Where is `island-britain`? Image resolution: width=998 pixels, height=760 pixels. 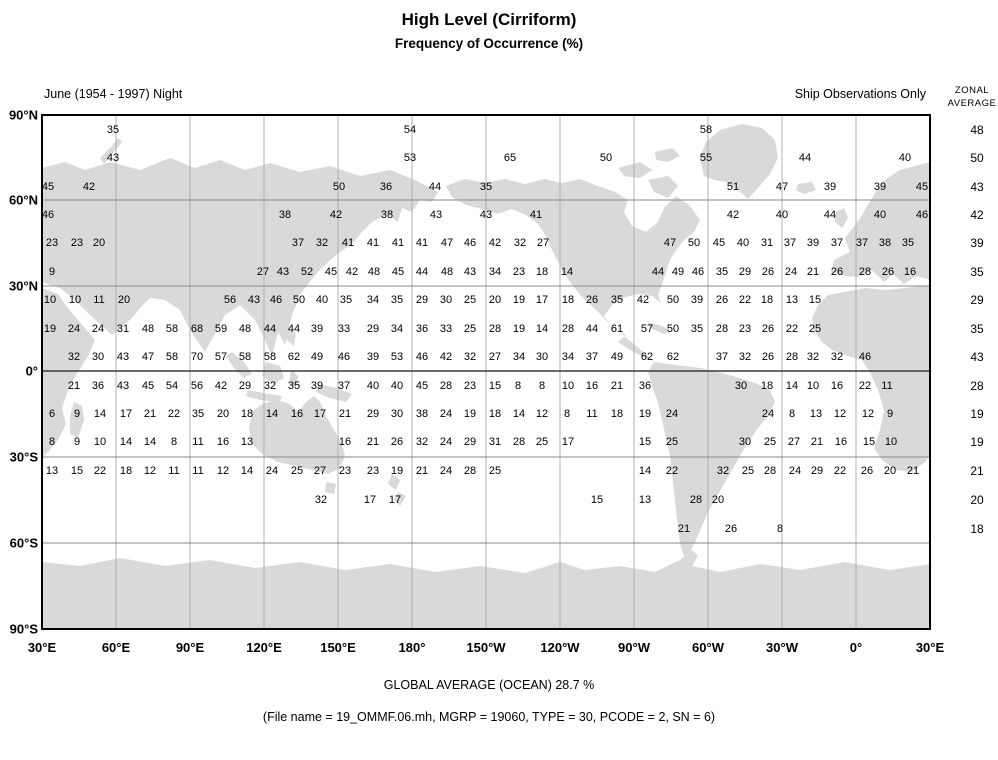
island-britain is located at coordinates (841, 218).